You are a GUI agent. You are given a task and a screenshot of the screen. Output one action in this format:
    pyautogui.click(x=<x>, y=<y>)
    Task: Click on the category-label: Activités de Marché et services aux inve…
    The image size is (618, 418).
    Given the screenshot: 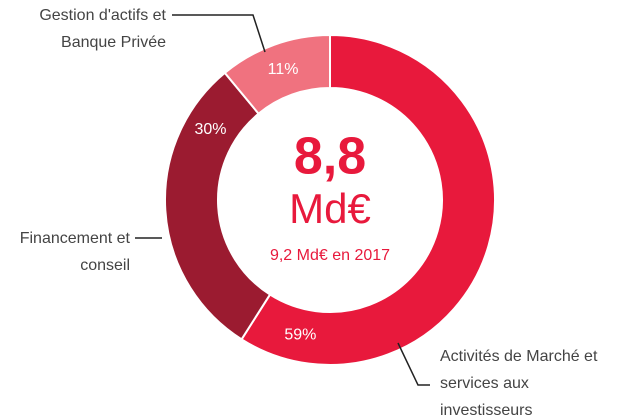 What is the action you would take?
    pyautogui.click(x=519, y=383)
    